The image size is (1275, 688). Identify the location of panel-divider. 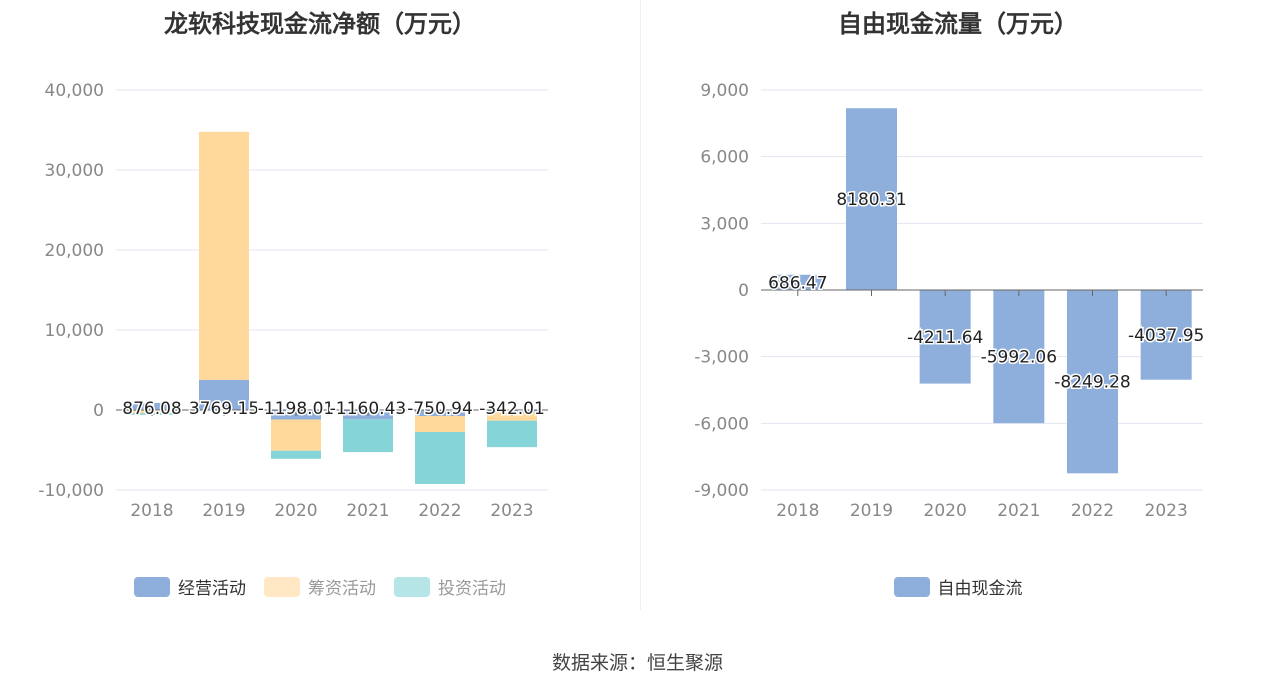
(640, 305).